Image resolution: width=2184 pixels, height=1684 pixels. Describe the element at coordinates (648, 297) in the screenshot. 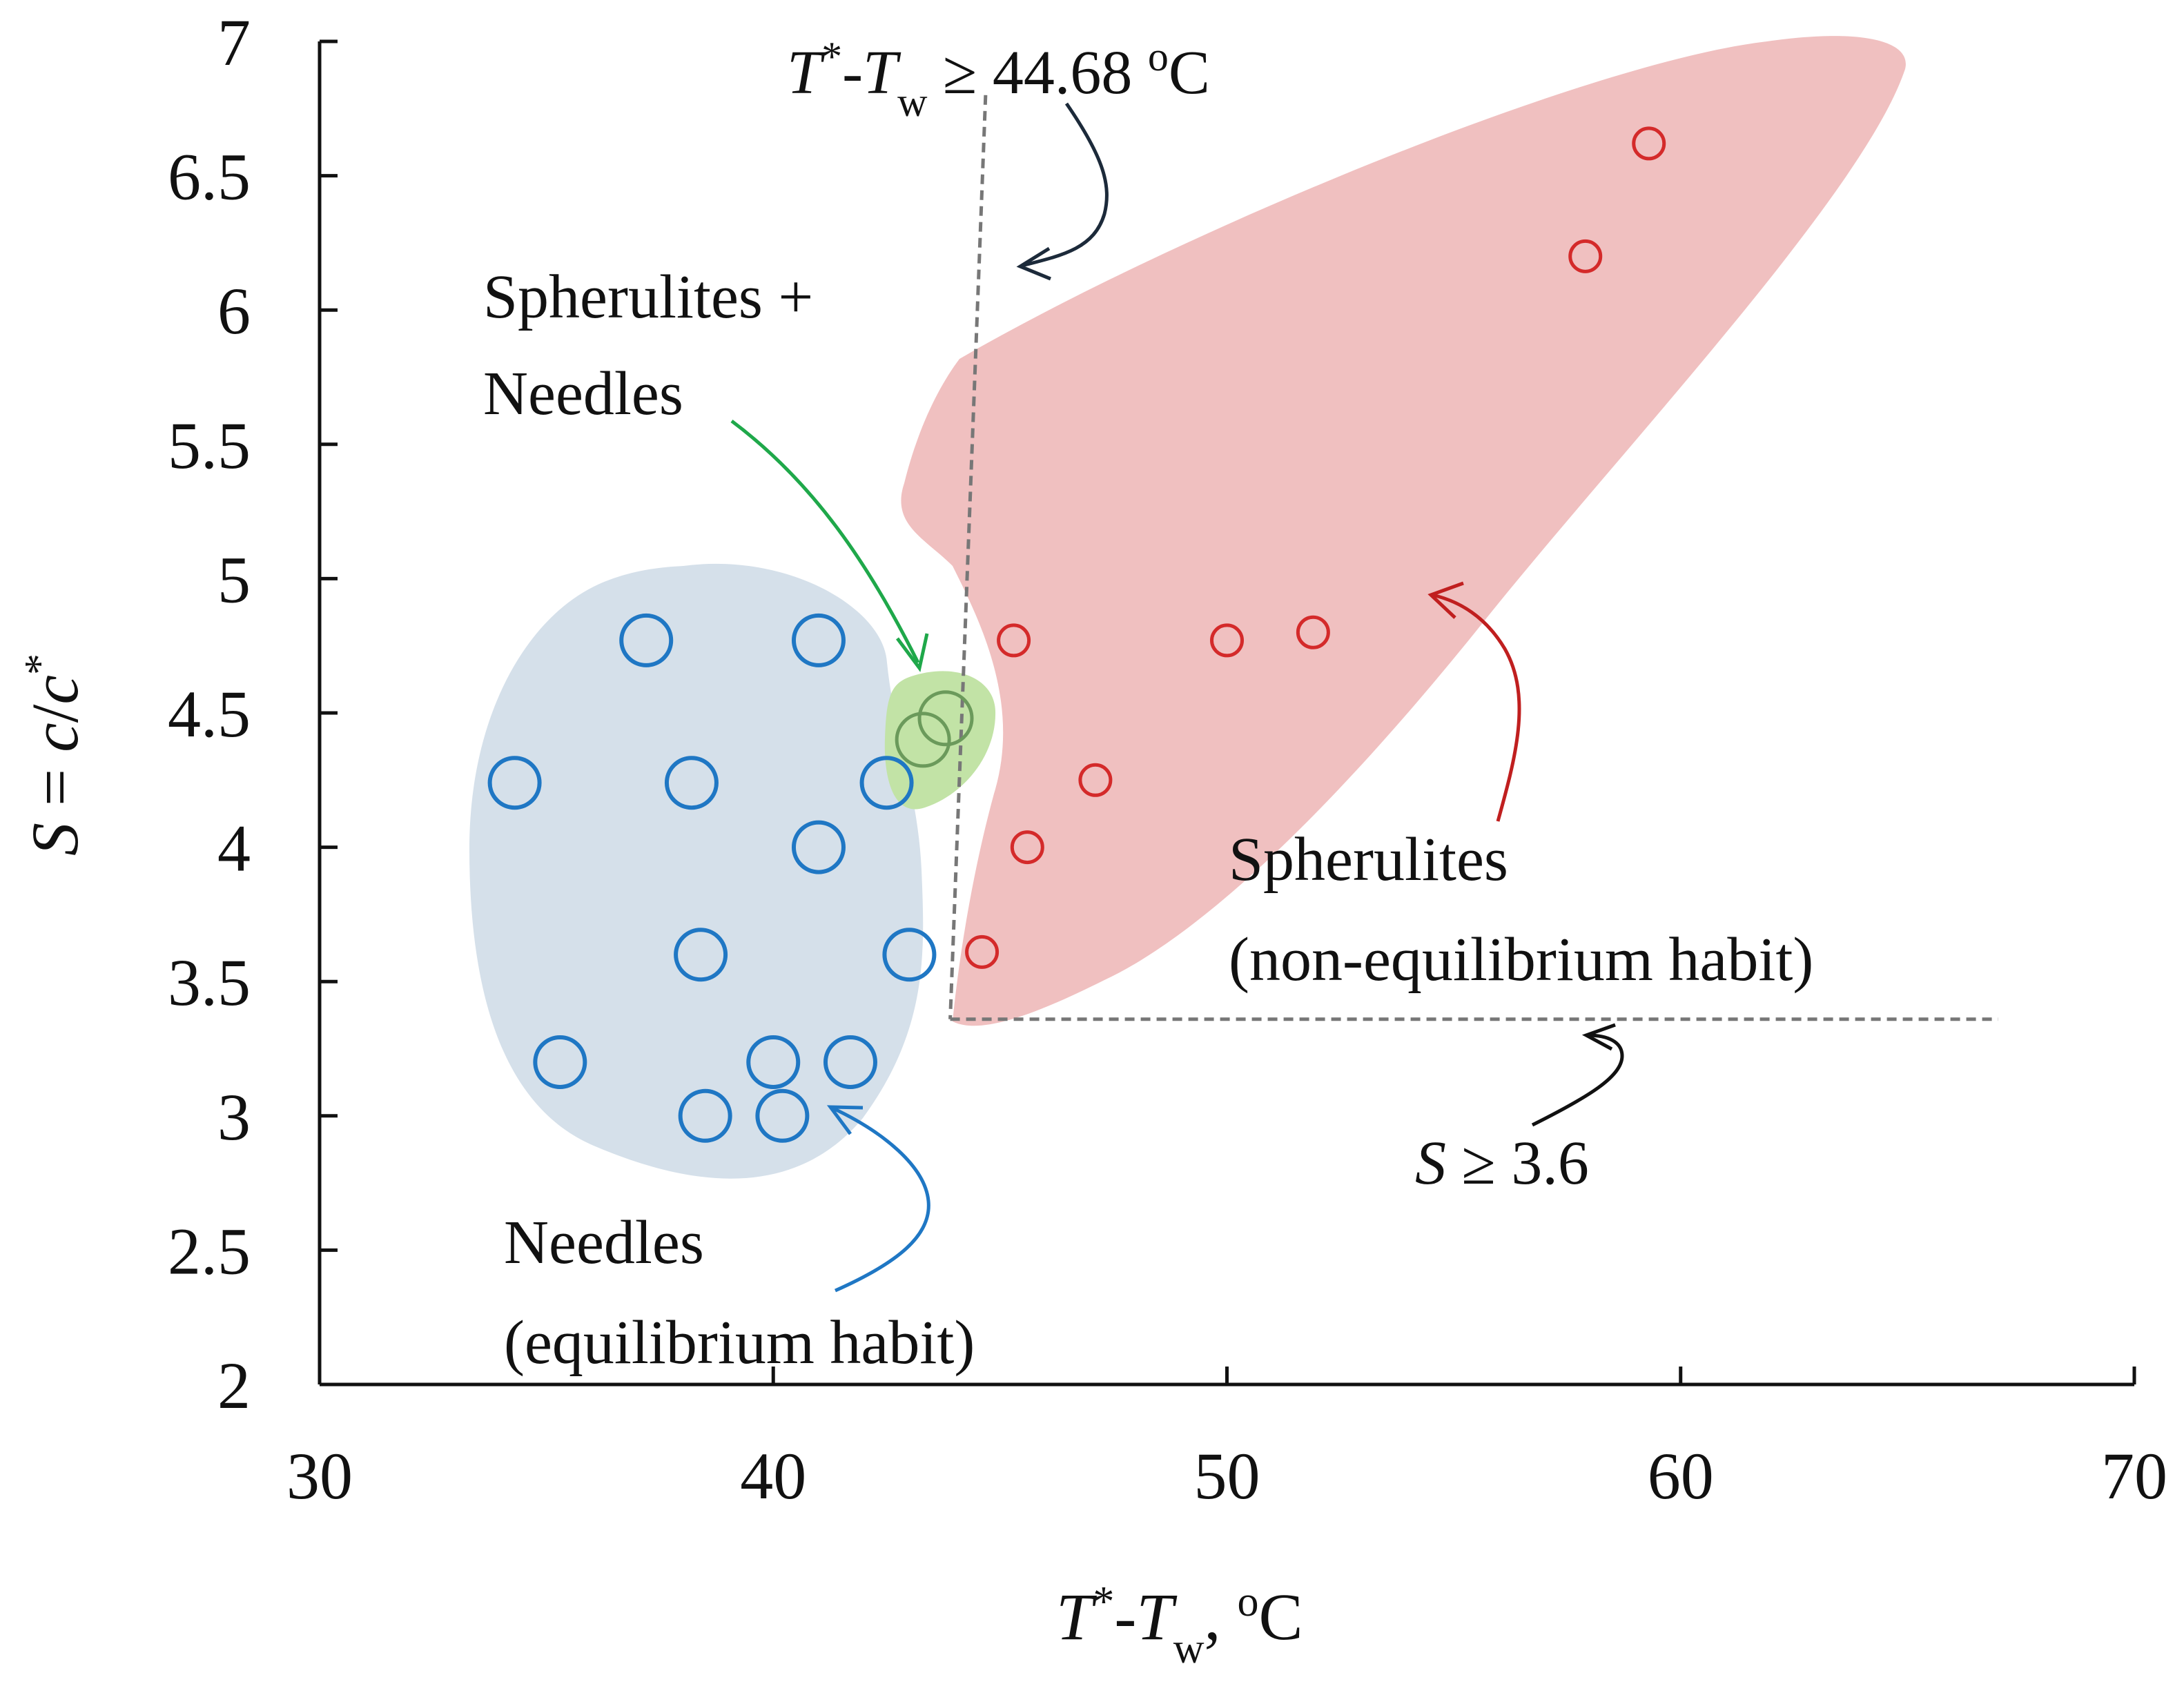

I see `mixed-label-line-1: Spherulites +` at that location.